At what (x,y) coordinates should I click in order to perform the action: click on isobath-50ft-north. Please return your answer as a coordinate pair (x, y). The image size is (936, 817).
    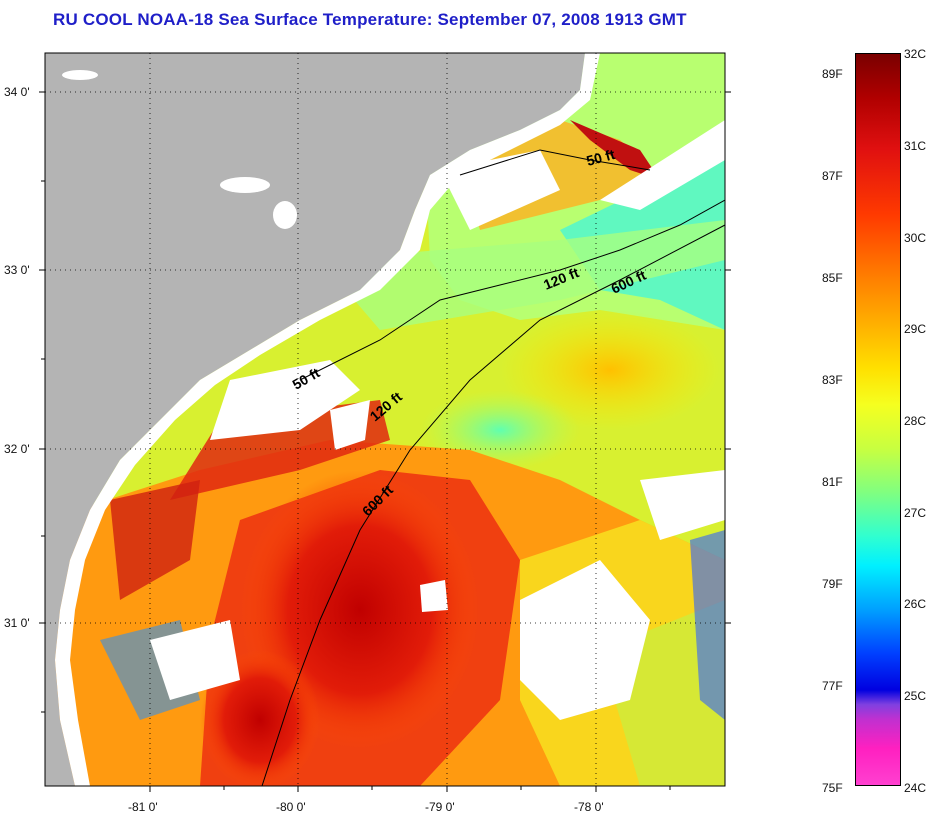
    Looking at the image, I should click on (555, 162).